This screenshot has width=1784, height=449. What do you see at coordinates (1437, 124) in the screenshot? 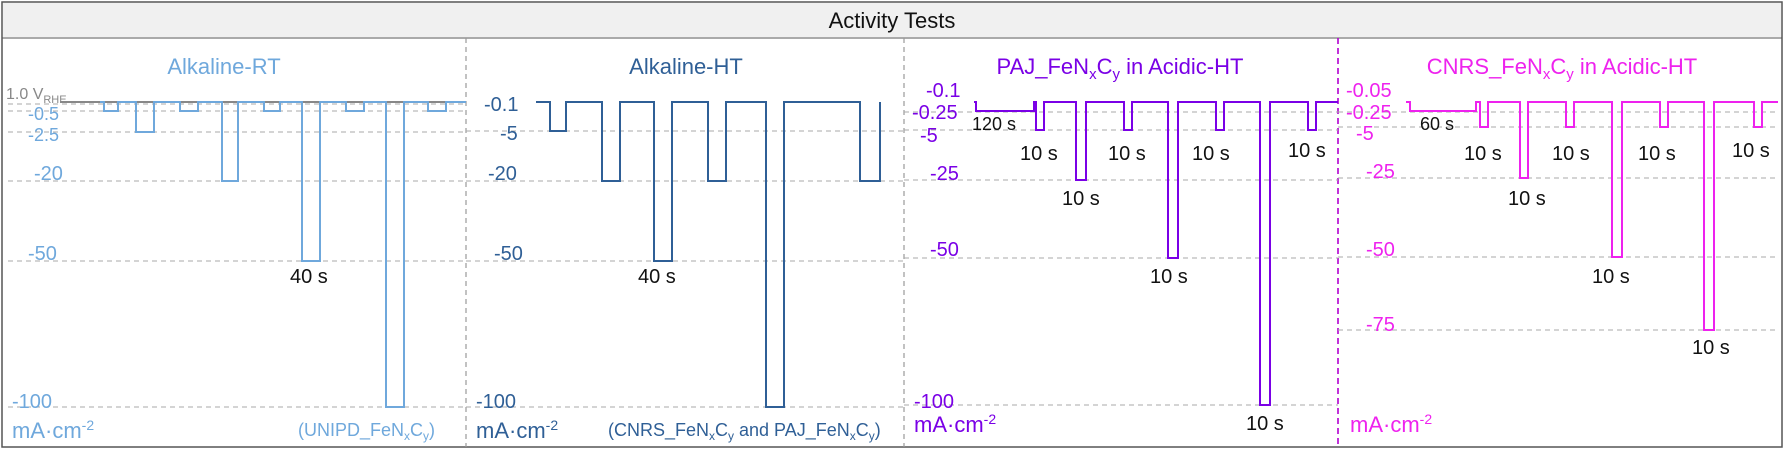
I see `initial-duration-label: 60 s` at bounding box center [1437, 124].